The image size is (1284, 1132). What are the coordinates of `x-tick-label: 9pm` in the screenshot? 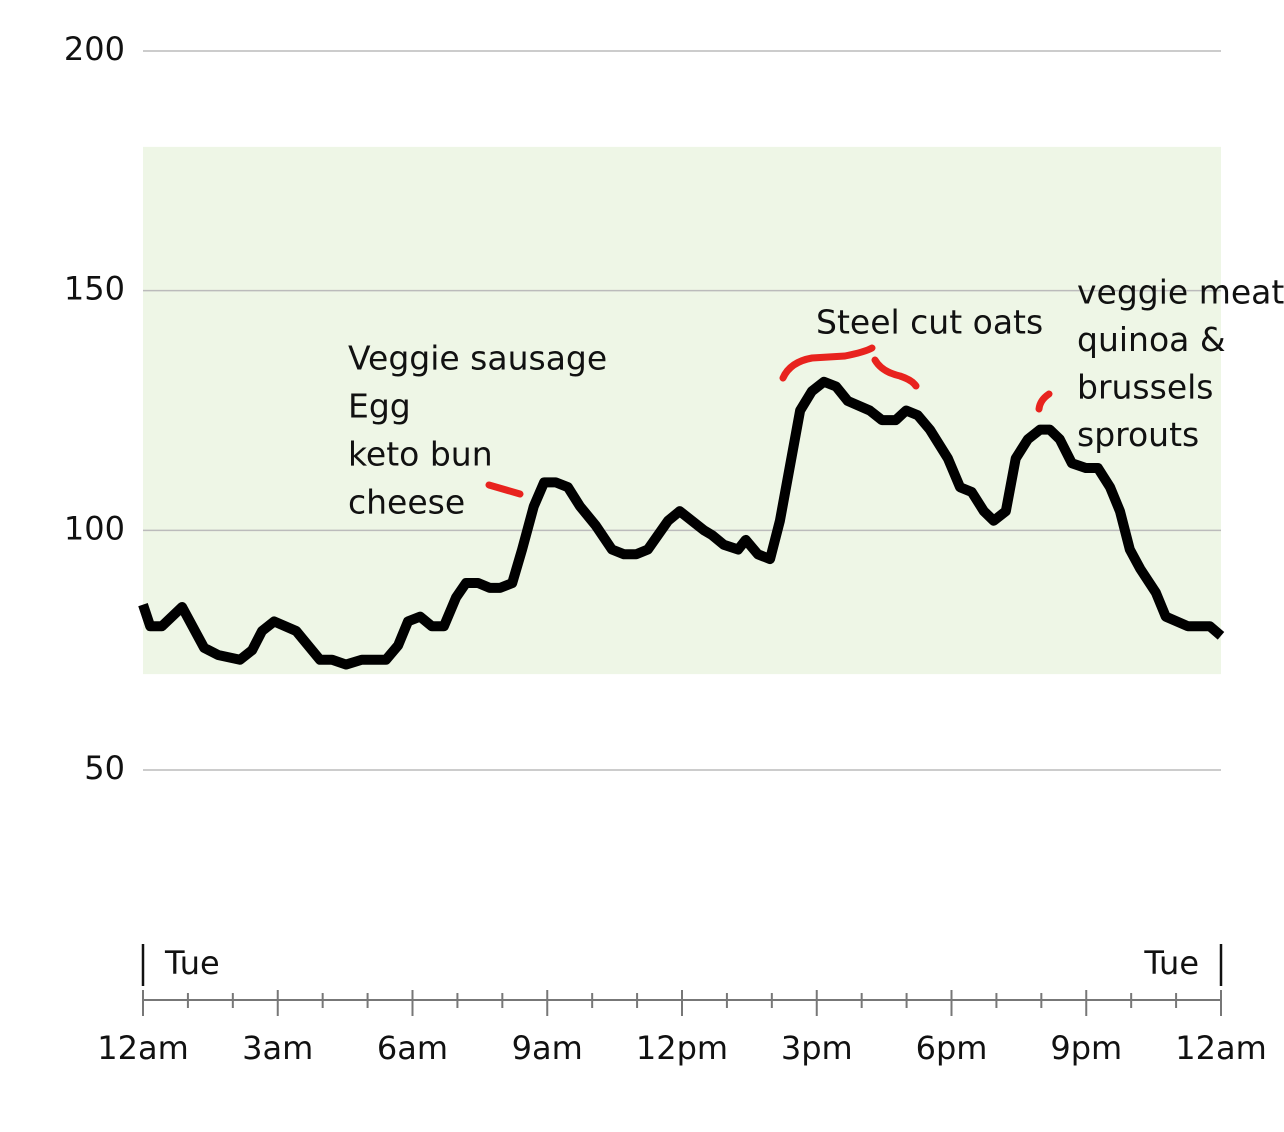 It's located at (1086, 1048).